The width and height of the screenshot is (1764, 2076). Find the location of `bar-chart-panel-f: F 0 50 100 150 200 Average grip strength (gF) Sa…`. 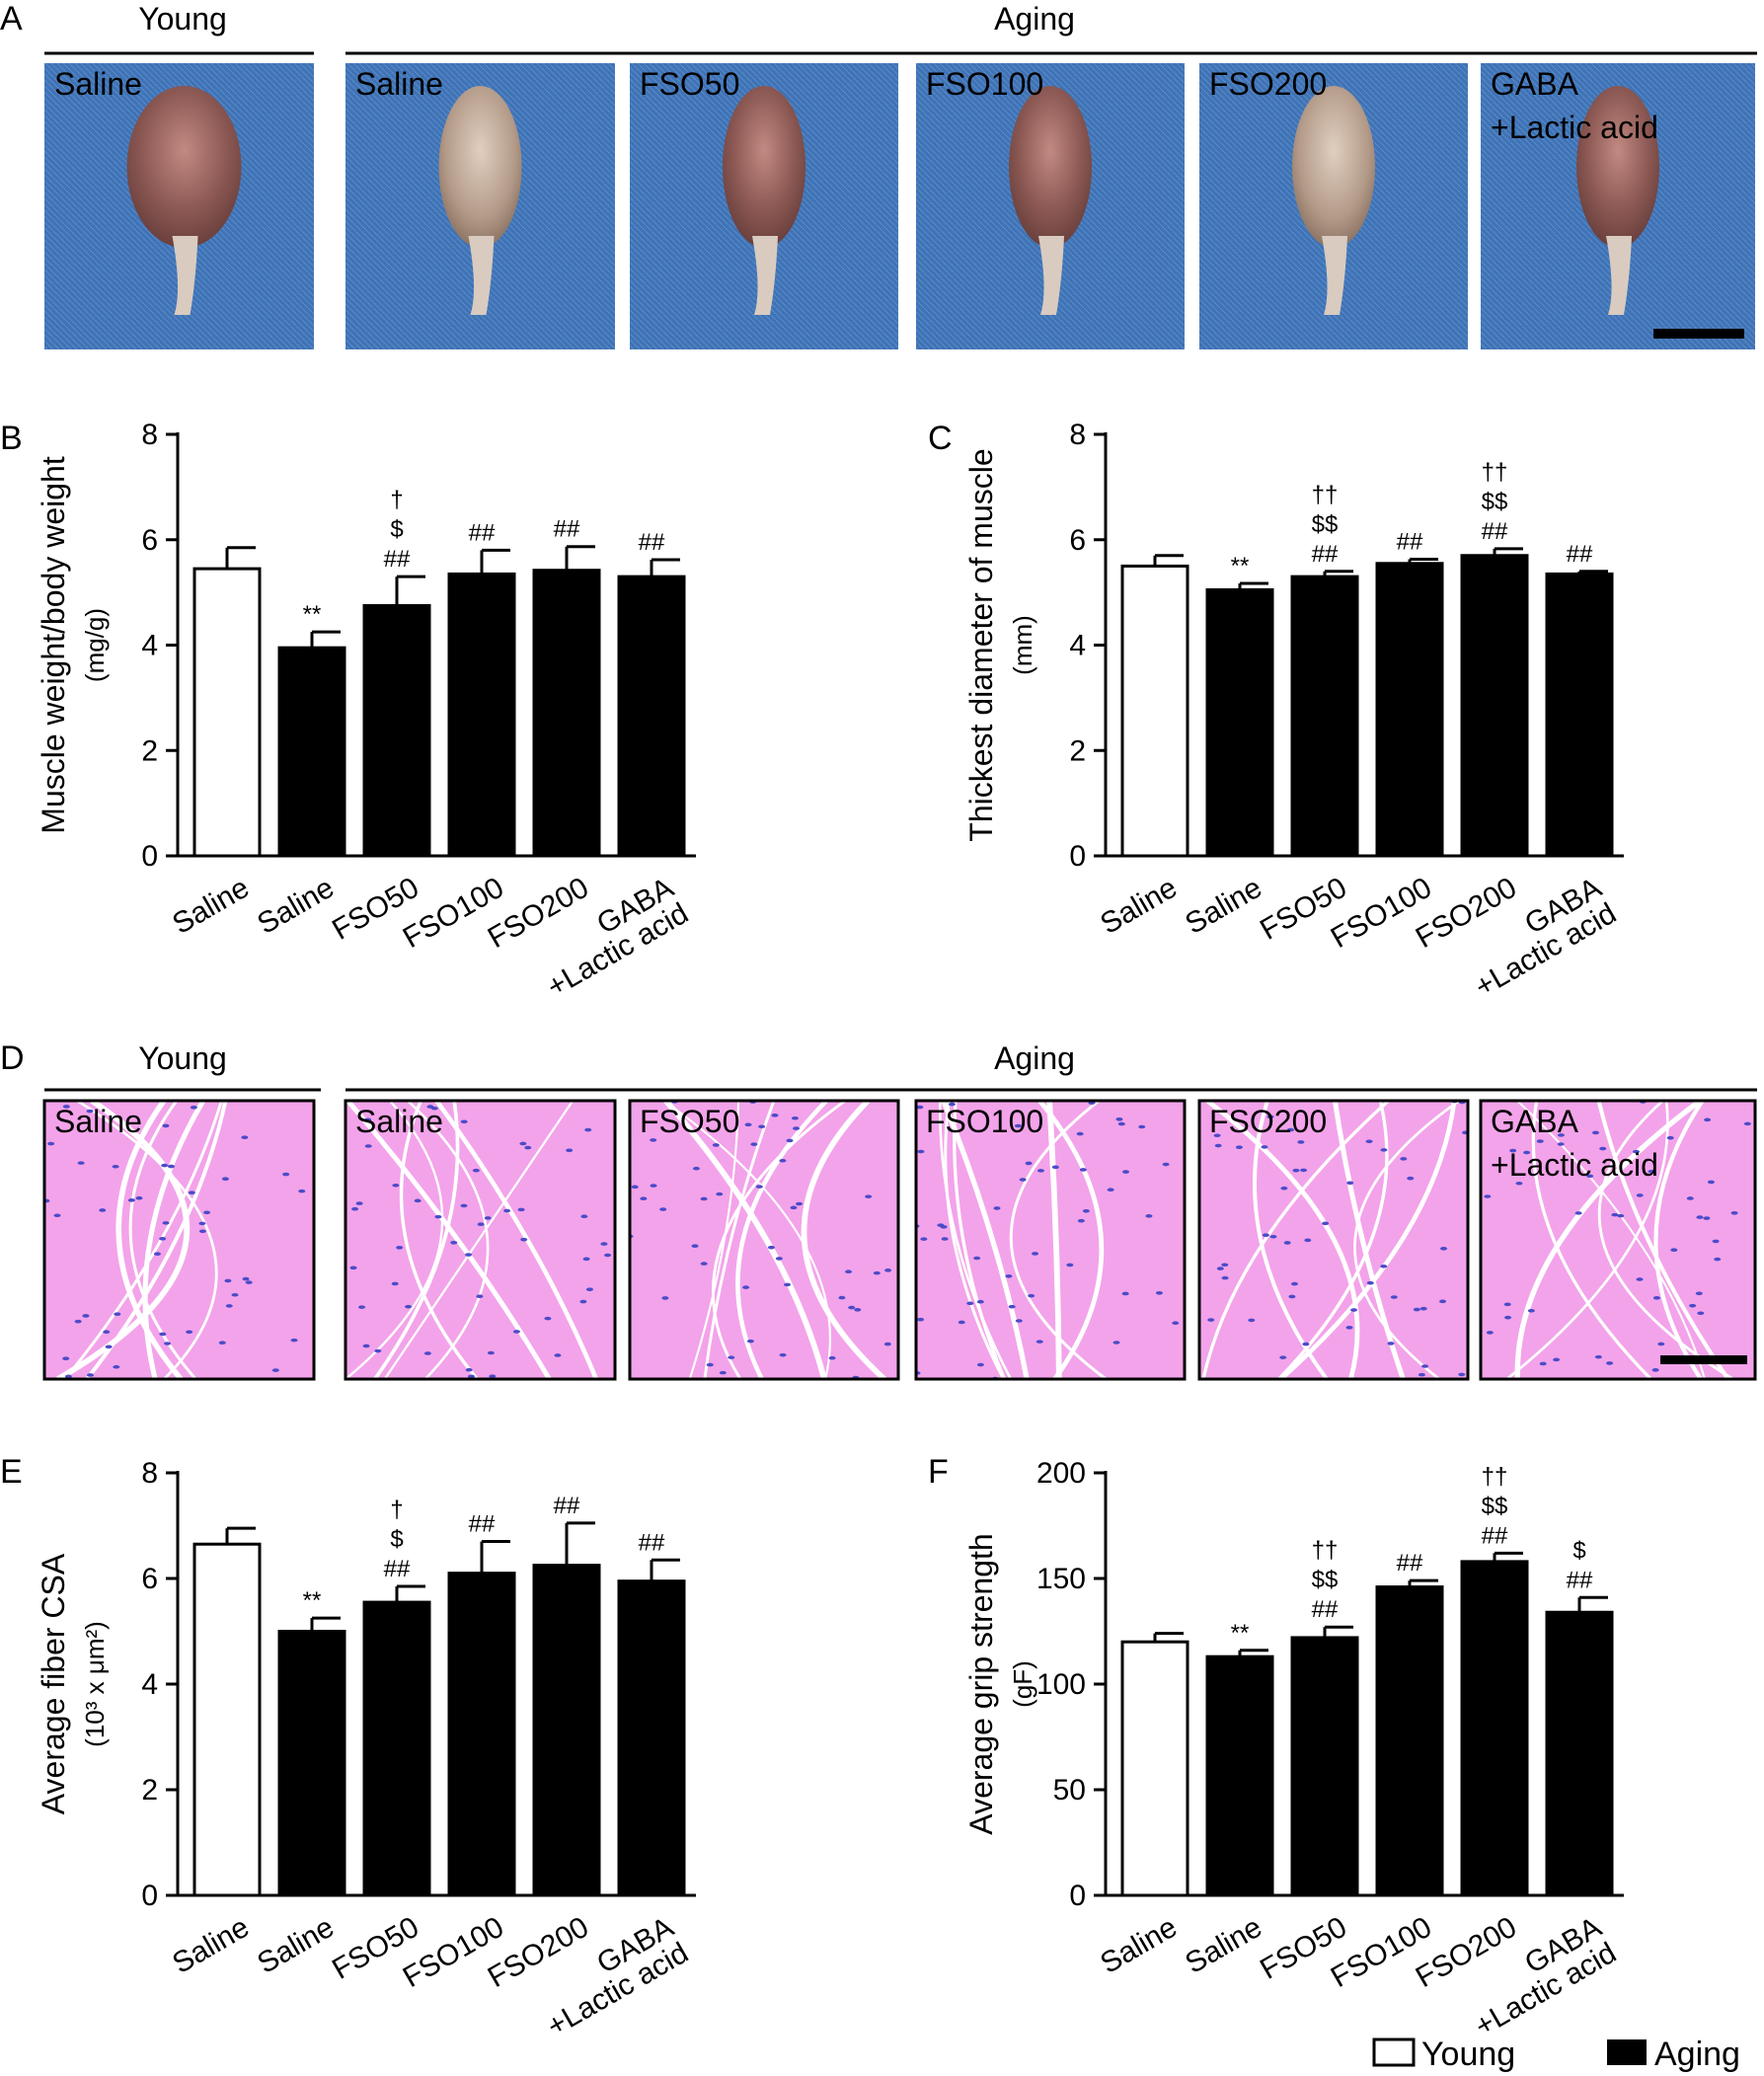

bar-chart-panel-f: F 0 50 100 150 200 Average grip strength (gF) Sa… is located at coordinates (1276, 1748).